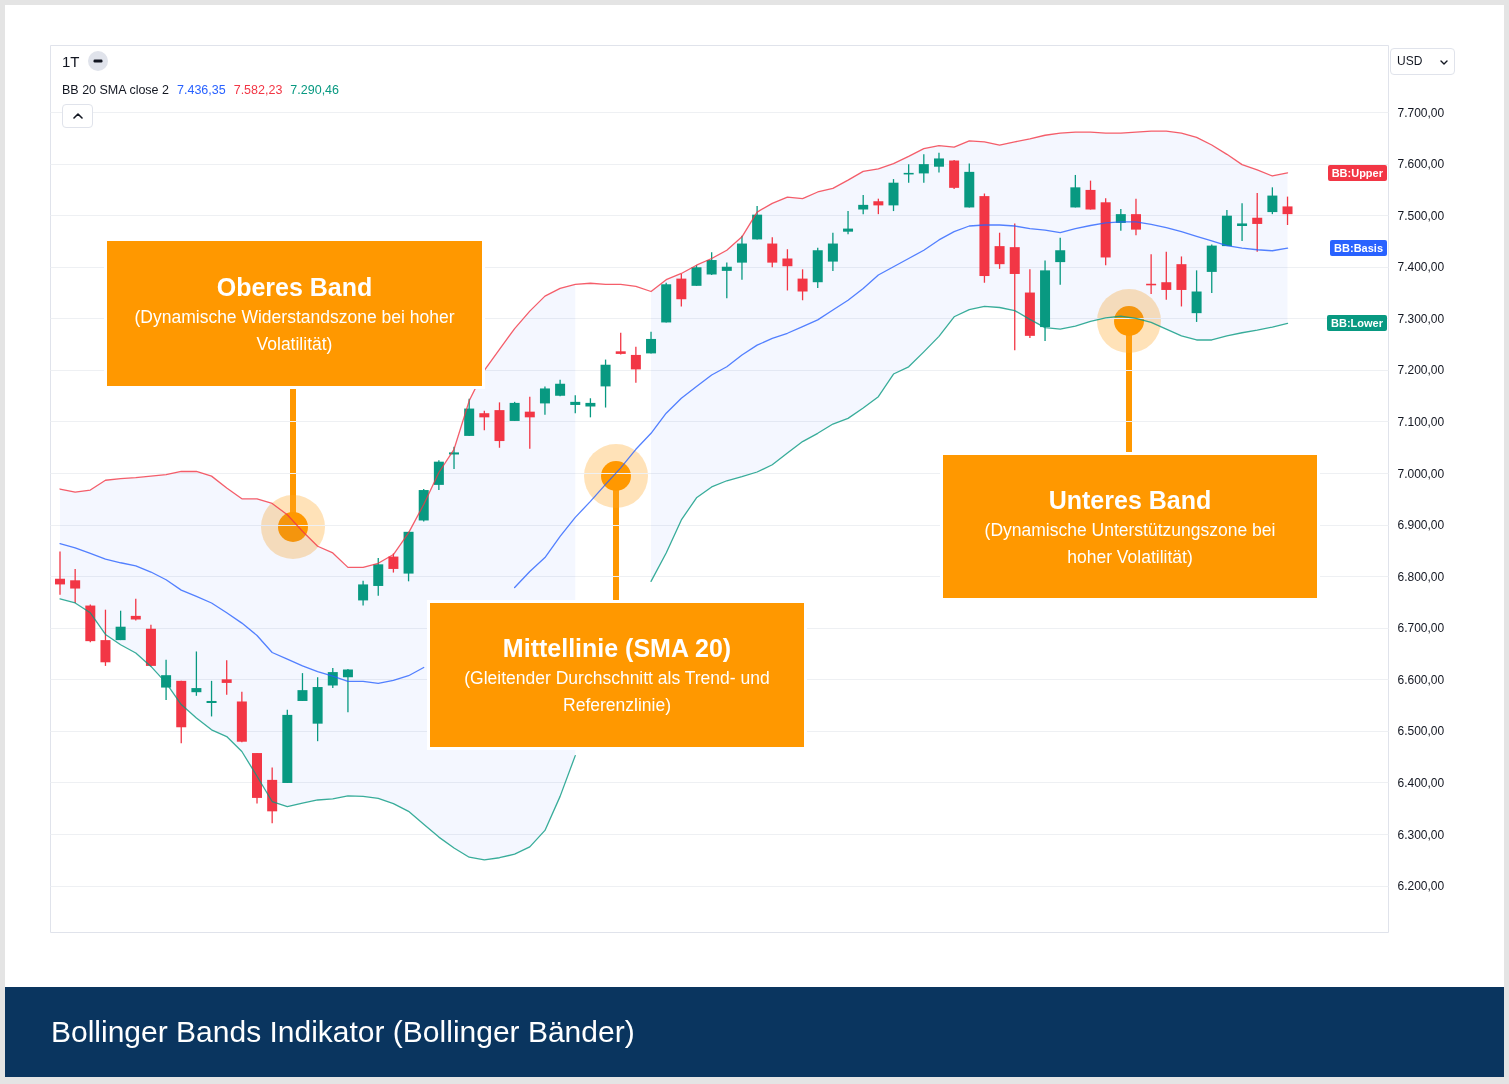 The image size is (1509, 1084). Describe the element at coordinates (201, 90) in the screenshot. I see `annotation: 7.436,35` at that location.